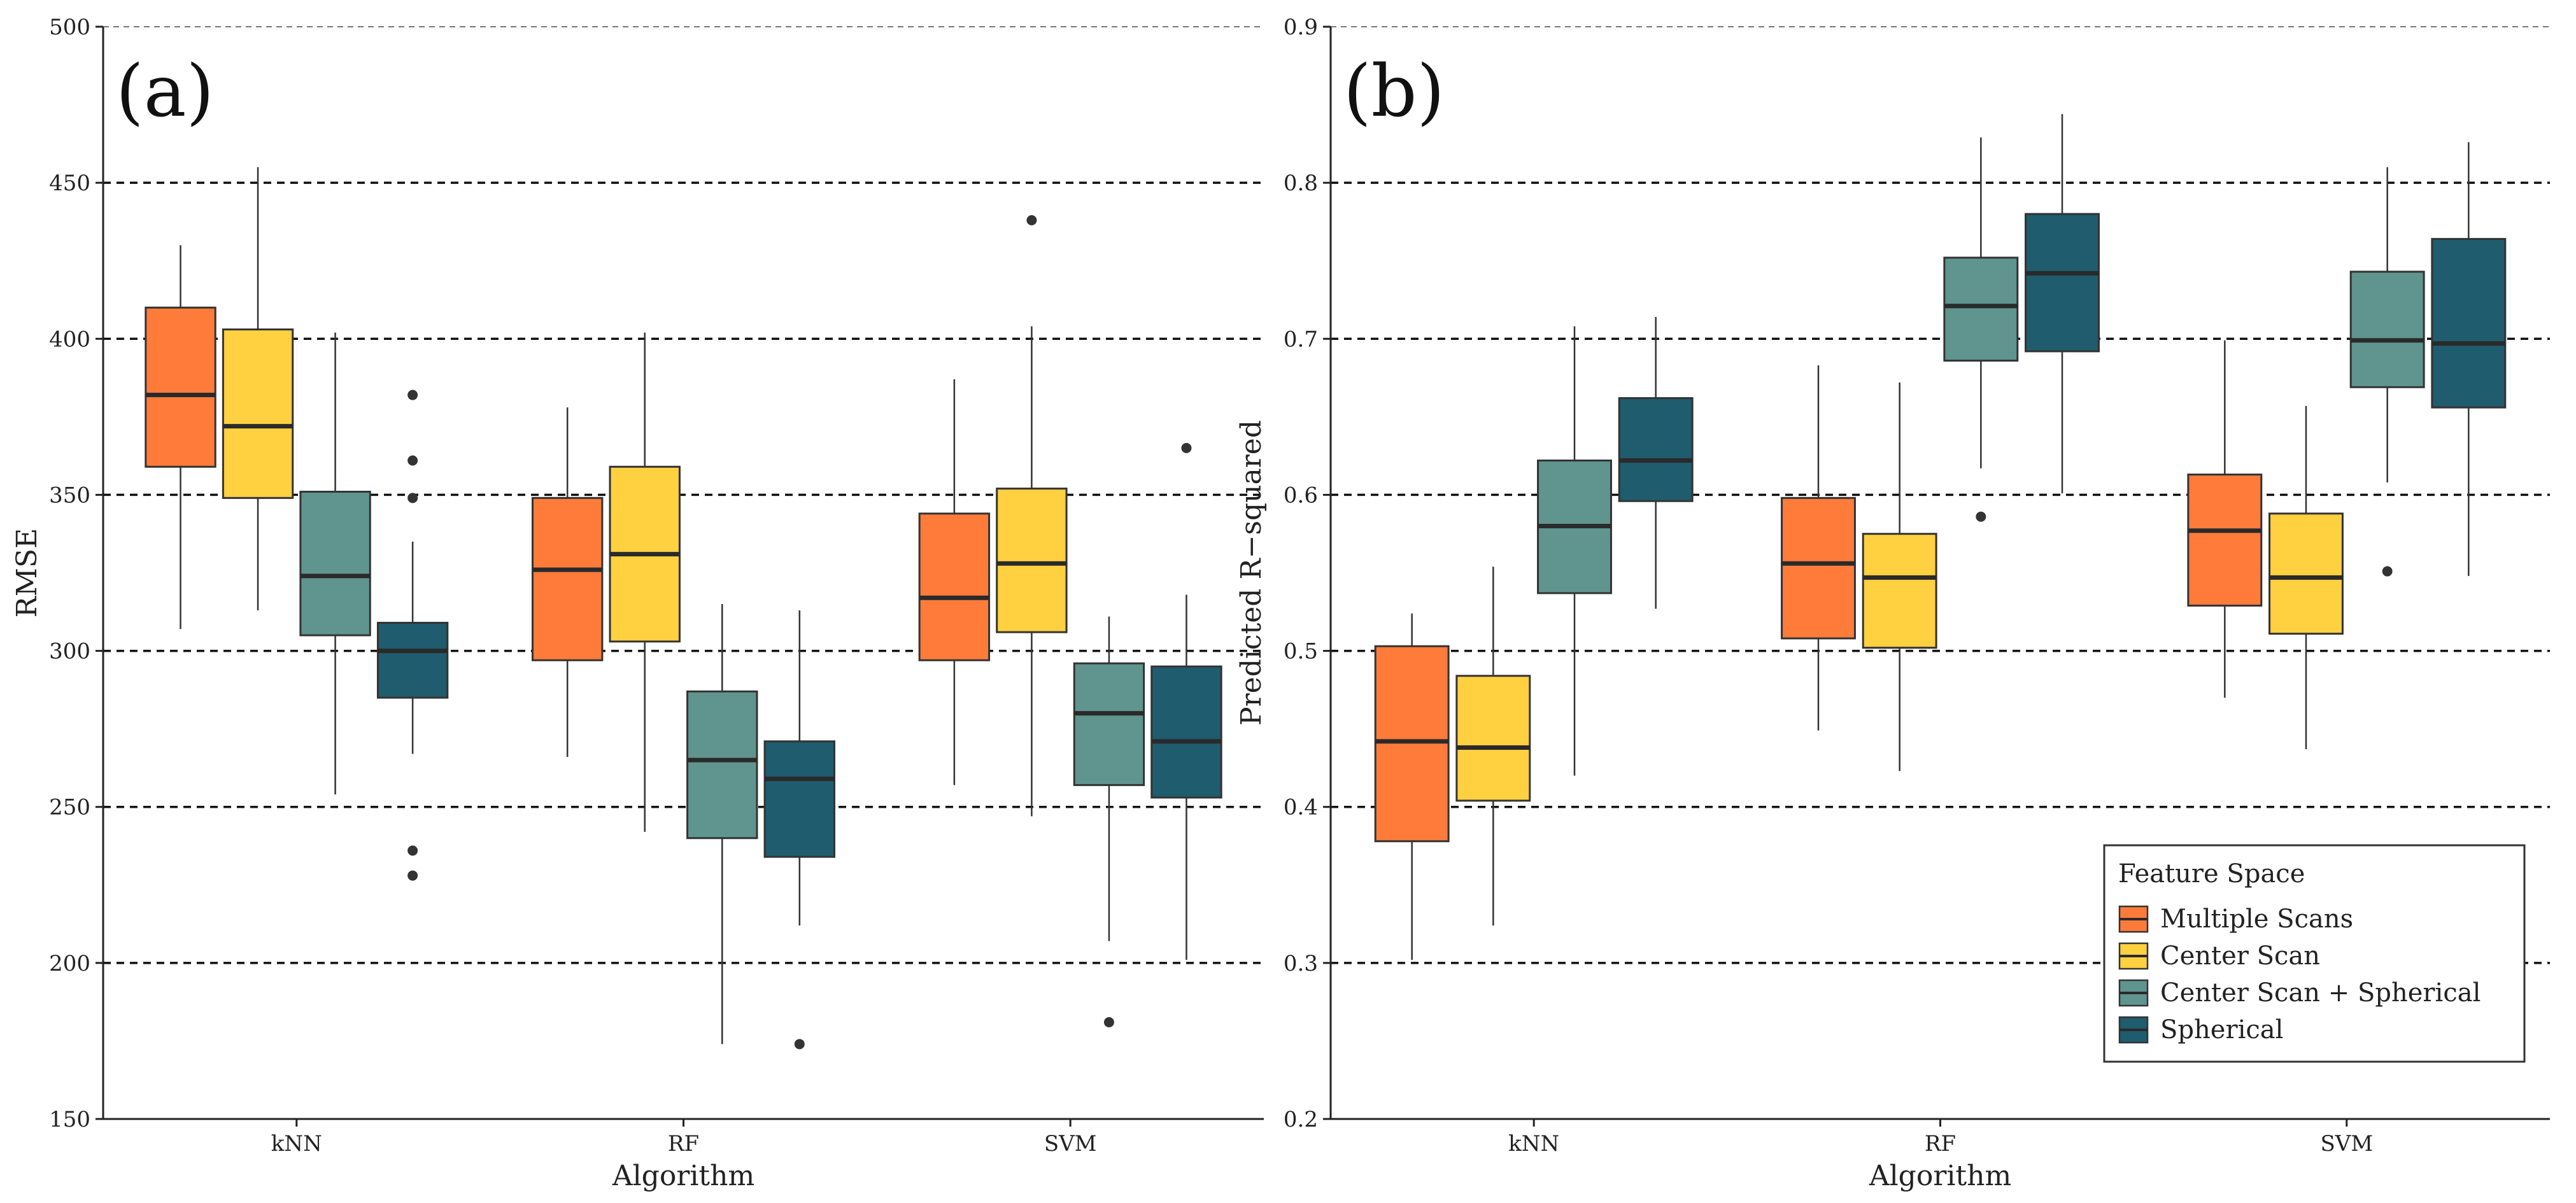 The image size is (2576, 1203). What do you see at coordinates (1301, 1119) in the screenshot?
I see `y-tick-label: 0.2` at bounding box center [1301, 1119].